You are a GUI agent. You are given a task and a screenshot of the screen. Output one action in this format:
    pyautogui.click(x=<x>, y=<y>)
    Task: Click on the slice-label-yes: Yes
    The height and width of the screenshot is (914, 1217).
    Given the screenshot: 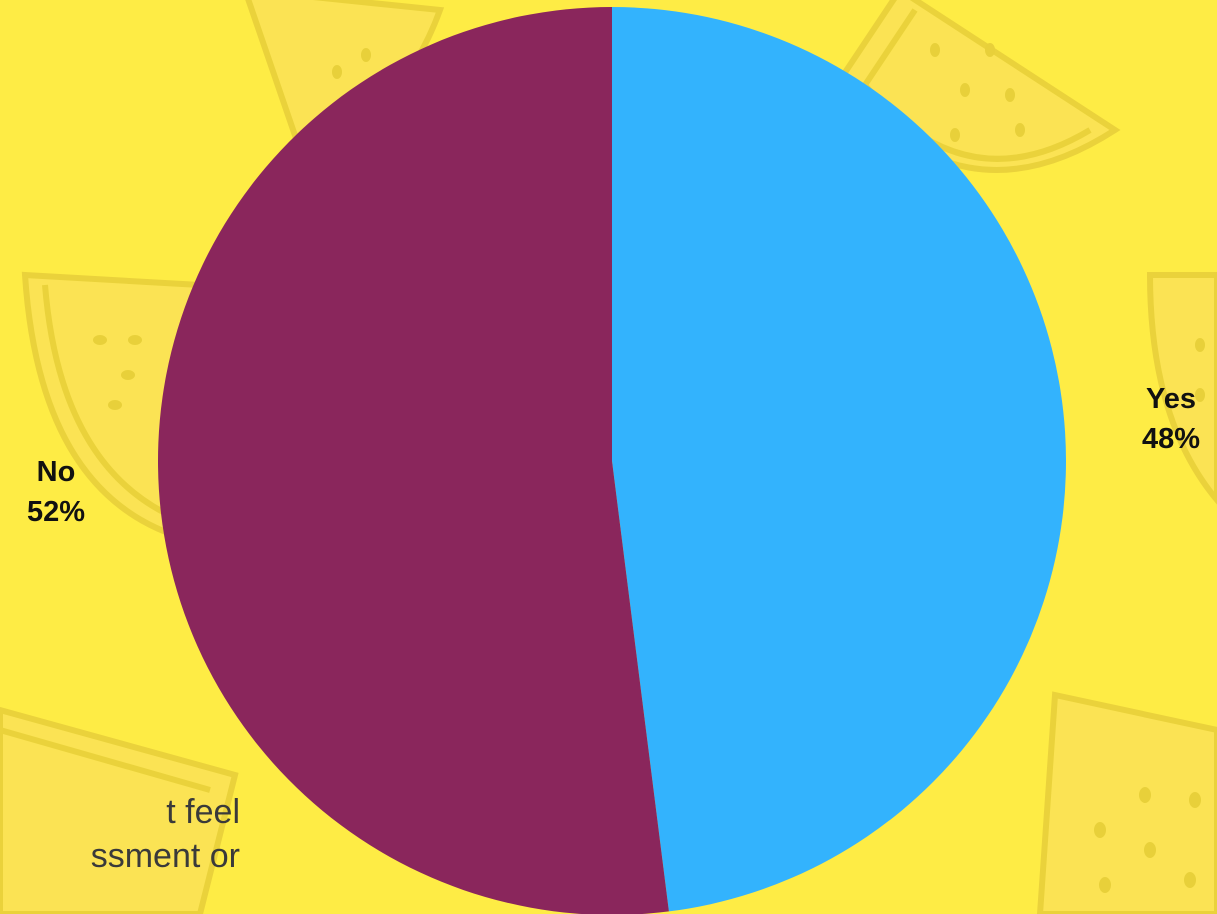 What is the action you would take?
    pyautogui.click(x=1171, y=399)
    